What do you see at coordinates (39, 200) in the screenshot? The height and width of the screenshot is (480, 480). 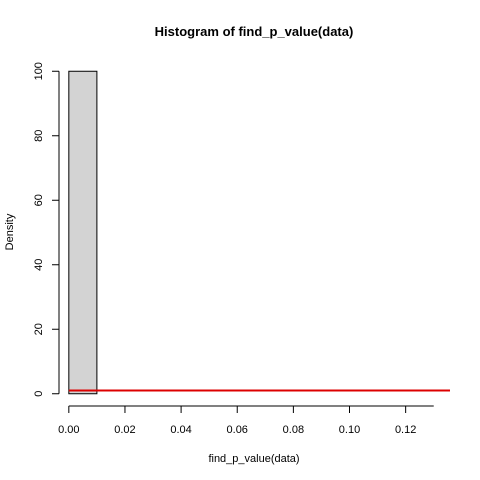 I see `y-tick-label: 60` at bounding box center [39, 200].